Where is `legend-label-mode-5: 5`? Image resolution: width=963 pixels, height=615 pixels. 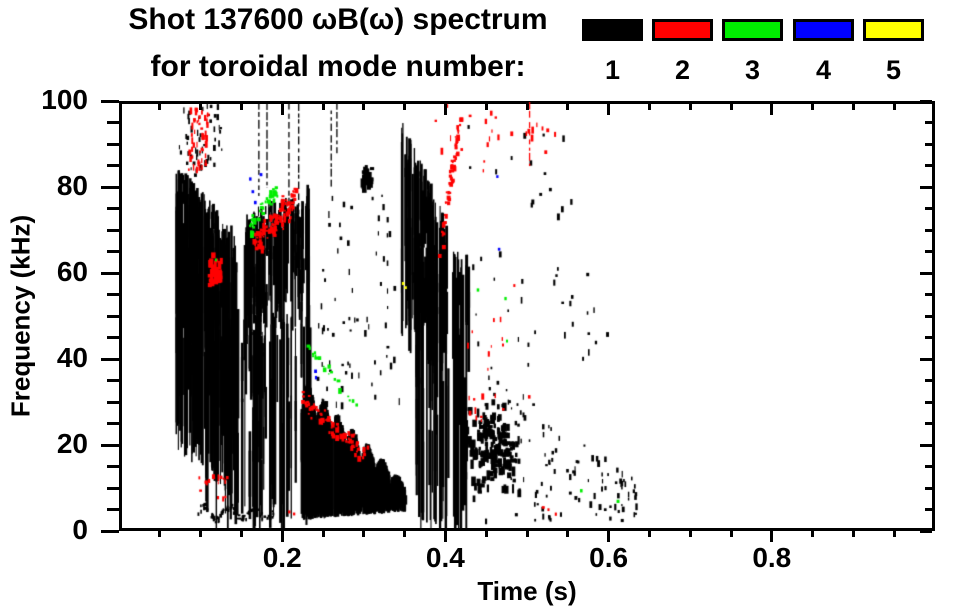 legend-label-mode-5: 5 is located at coordinates (893, 70).